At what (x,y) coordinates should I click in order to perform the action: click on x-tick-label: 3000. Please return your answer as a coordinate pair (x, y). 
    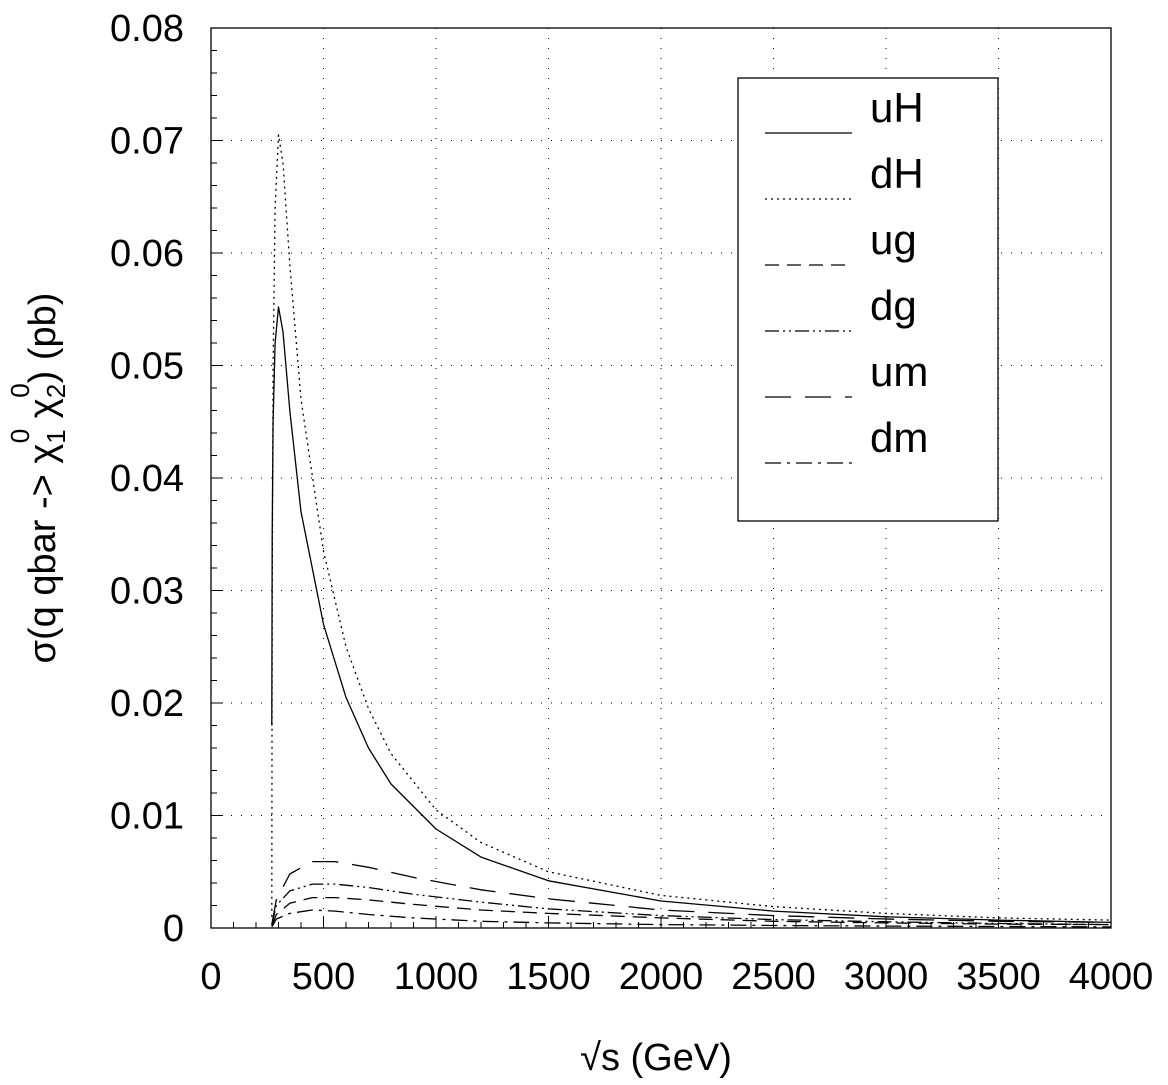
    Looking at the image, I should click on (886, 977).